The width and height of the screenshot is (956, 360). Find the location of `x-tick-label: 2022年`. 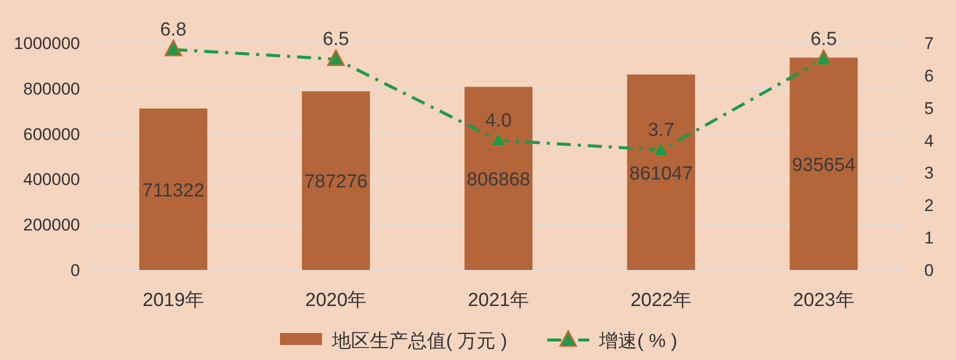

x-tick-label: 2022年 is located at coordinates (661, 300).